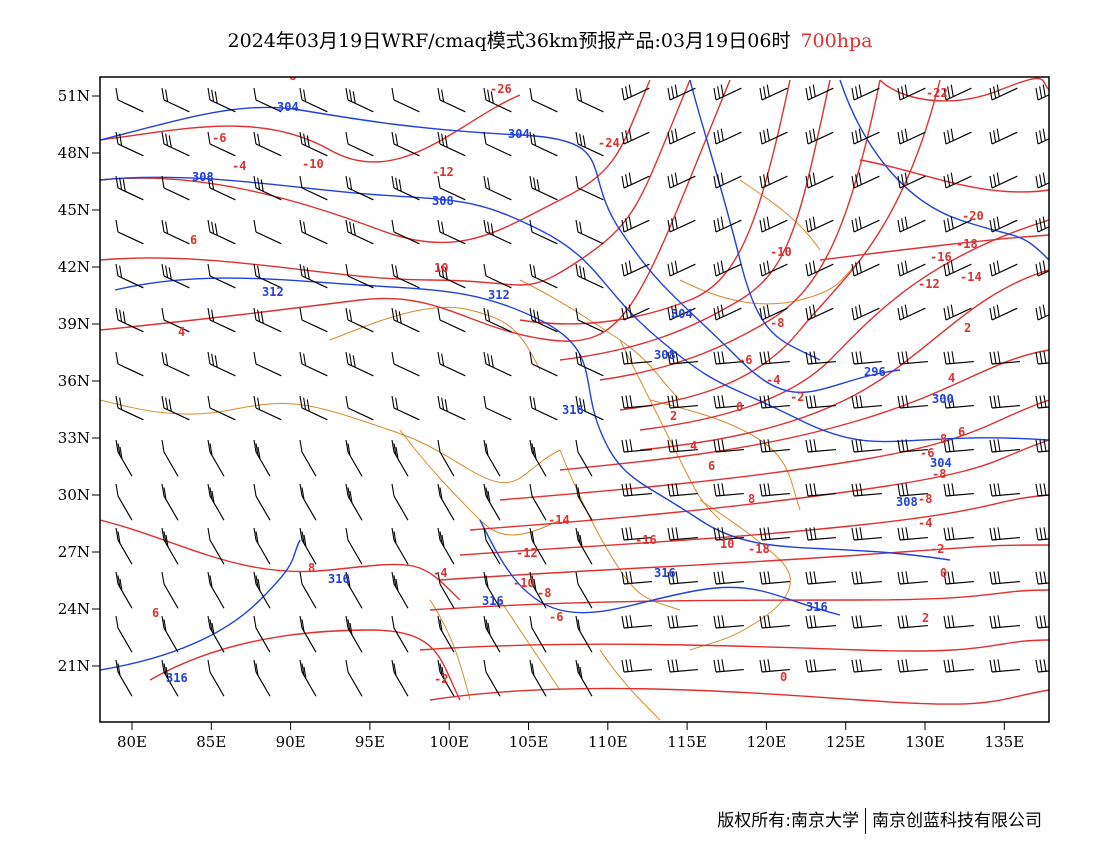 This screenshot has width=1100, height=850. What do you see at coordinates (74, 381) in the screenshot?
I see `y-tick-label: 36N` at bounding box center [74, 381].